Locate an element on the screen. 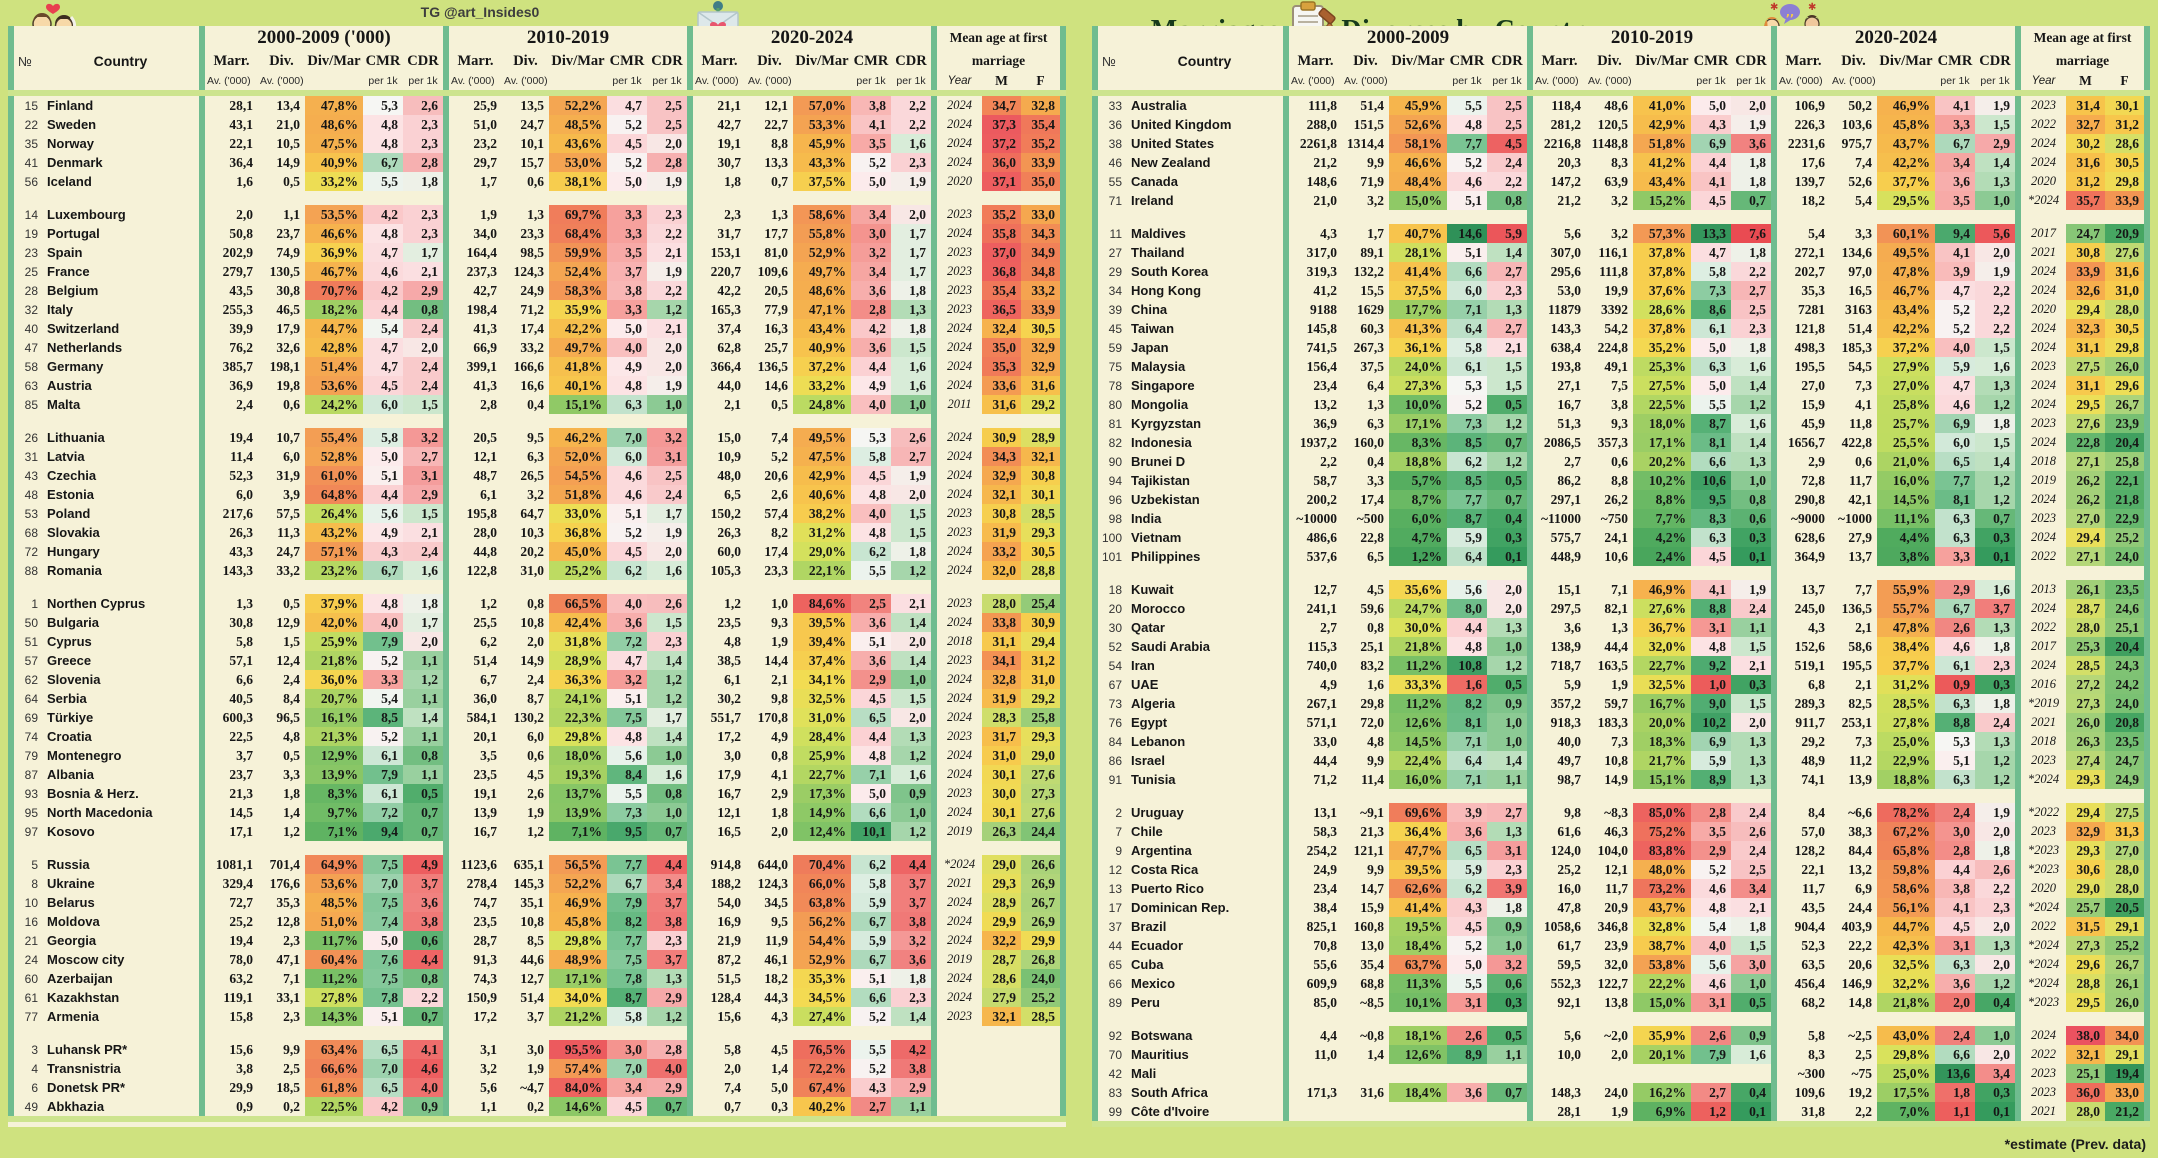 This screenshot has width=2158, height=1158. cell-age-male: 29,4 is located at coordinates (2085, 309).